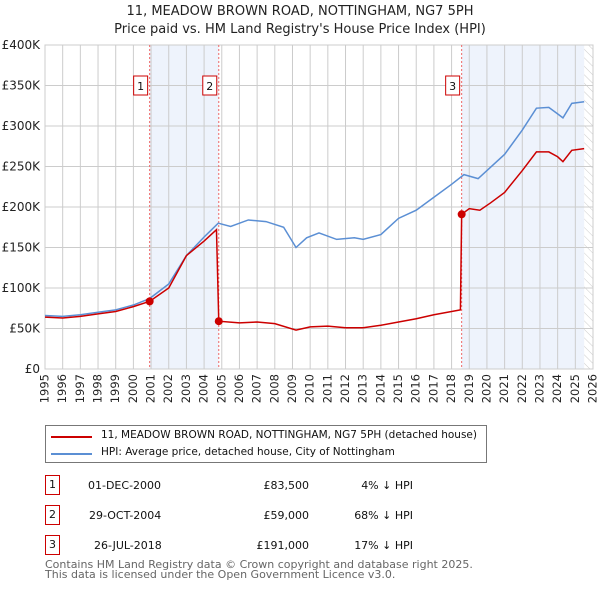  Describe the element at coordinates (363, 388) in the screenshot. I see `x-tick-label: 2013` at that location.